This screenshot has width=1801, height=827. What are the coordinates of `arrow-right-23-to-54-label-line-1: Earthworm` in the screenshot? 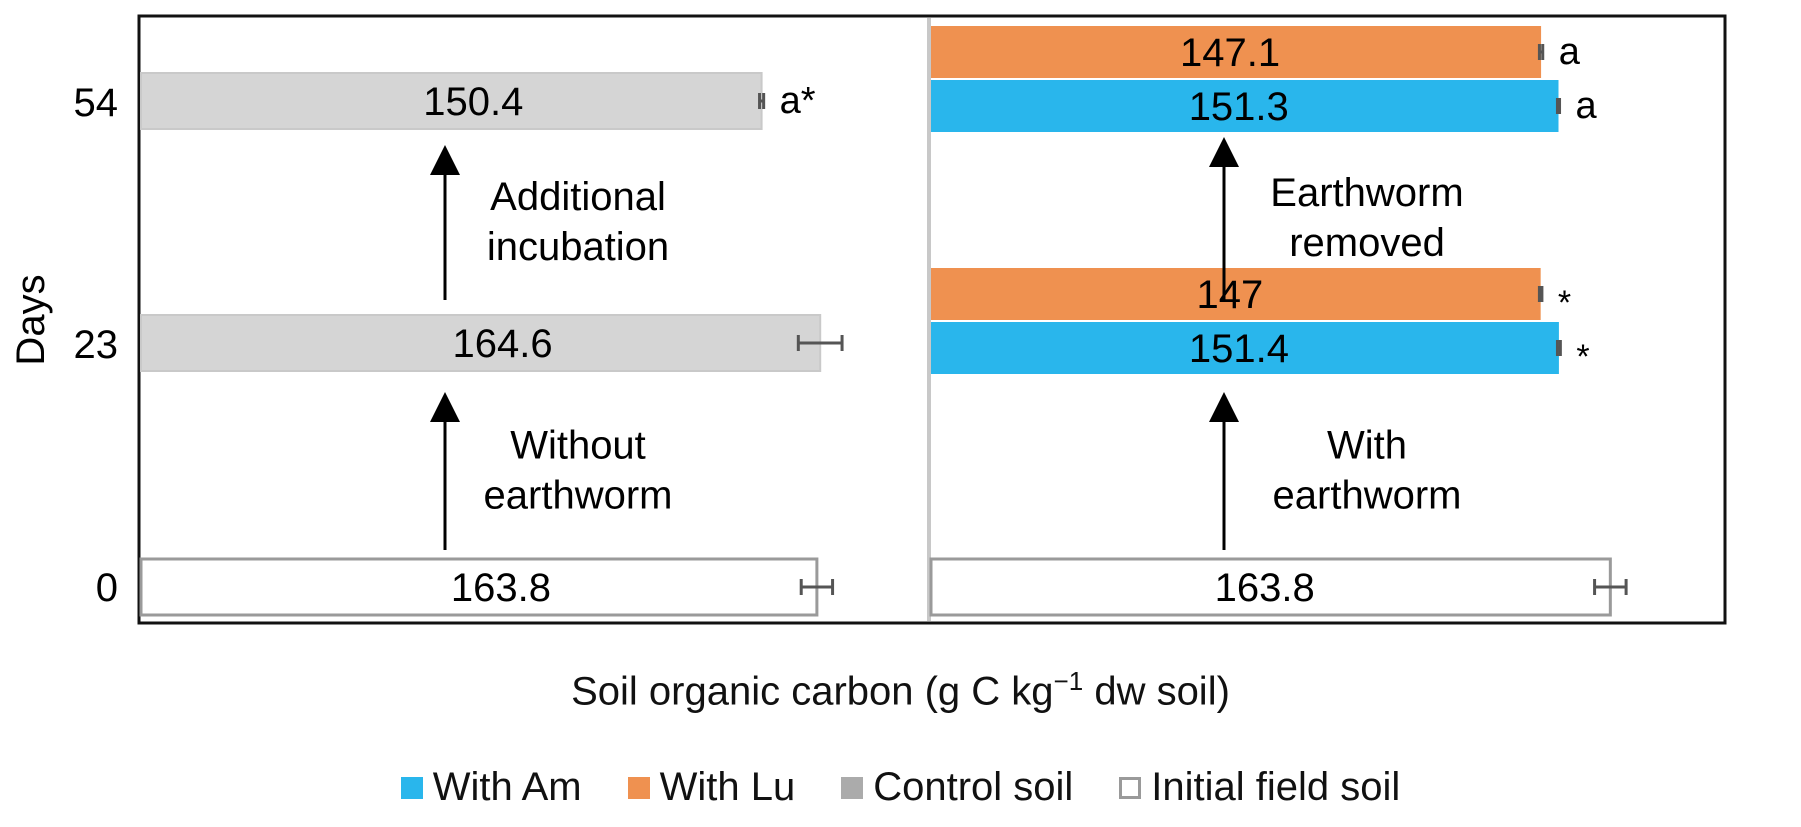 It's located at (1366, 193).